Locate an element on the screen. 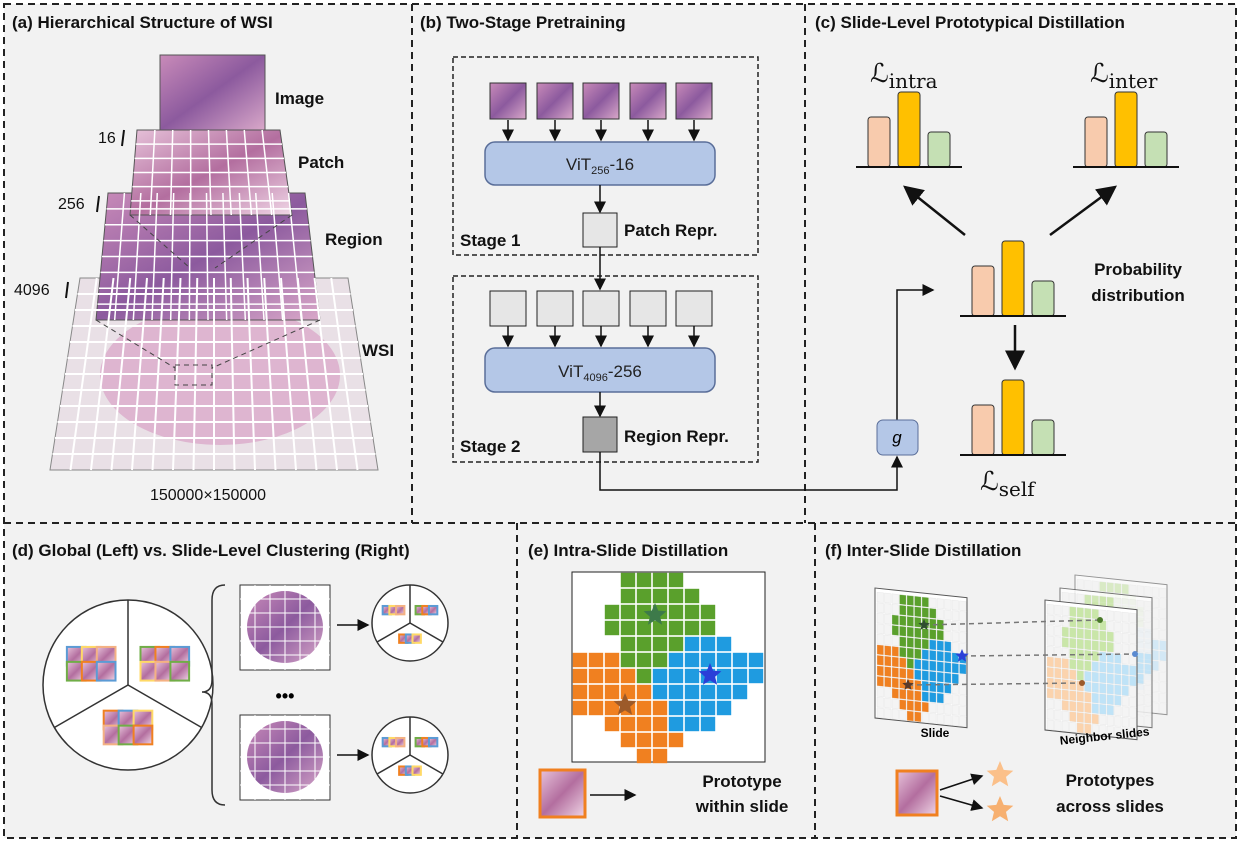 The image size is (1240, 847). model-suffix: -256 is located at coordinates (625, 371).